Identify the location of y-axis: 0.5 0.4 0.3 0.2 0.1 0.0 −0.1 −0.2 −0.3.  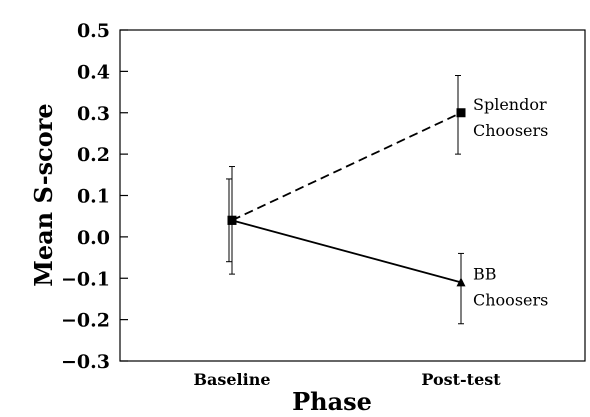
(94, 196).